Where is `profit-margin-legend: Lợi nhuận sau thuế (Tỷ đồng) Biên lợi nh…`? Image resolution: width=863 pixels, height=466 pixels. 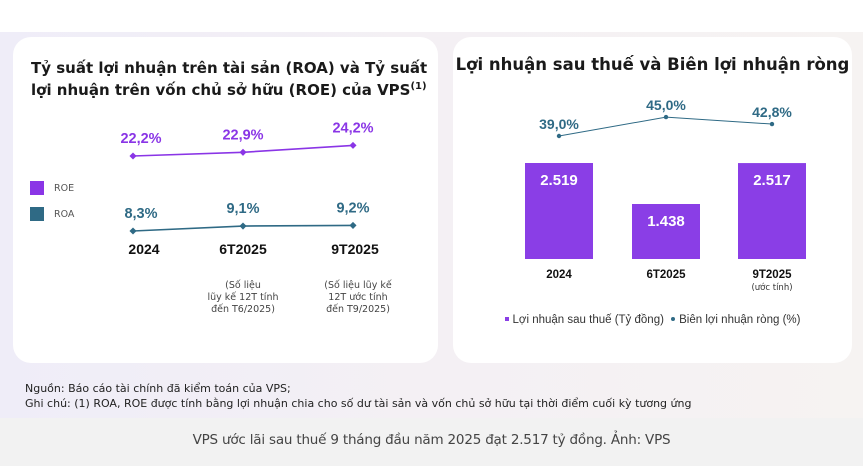 profit-margin-legend: Lợi nhuận sau thuế (Tỷ đồng) Biên lợi nh… is located at coordinates (652, 320).